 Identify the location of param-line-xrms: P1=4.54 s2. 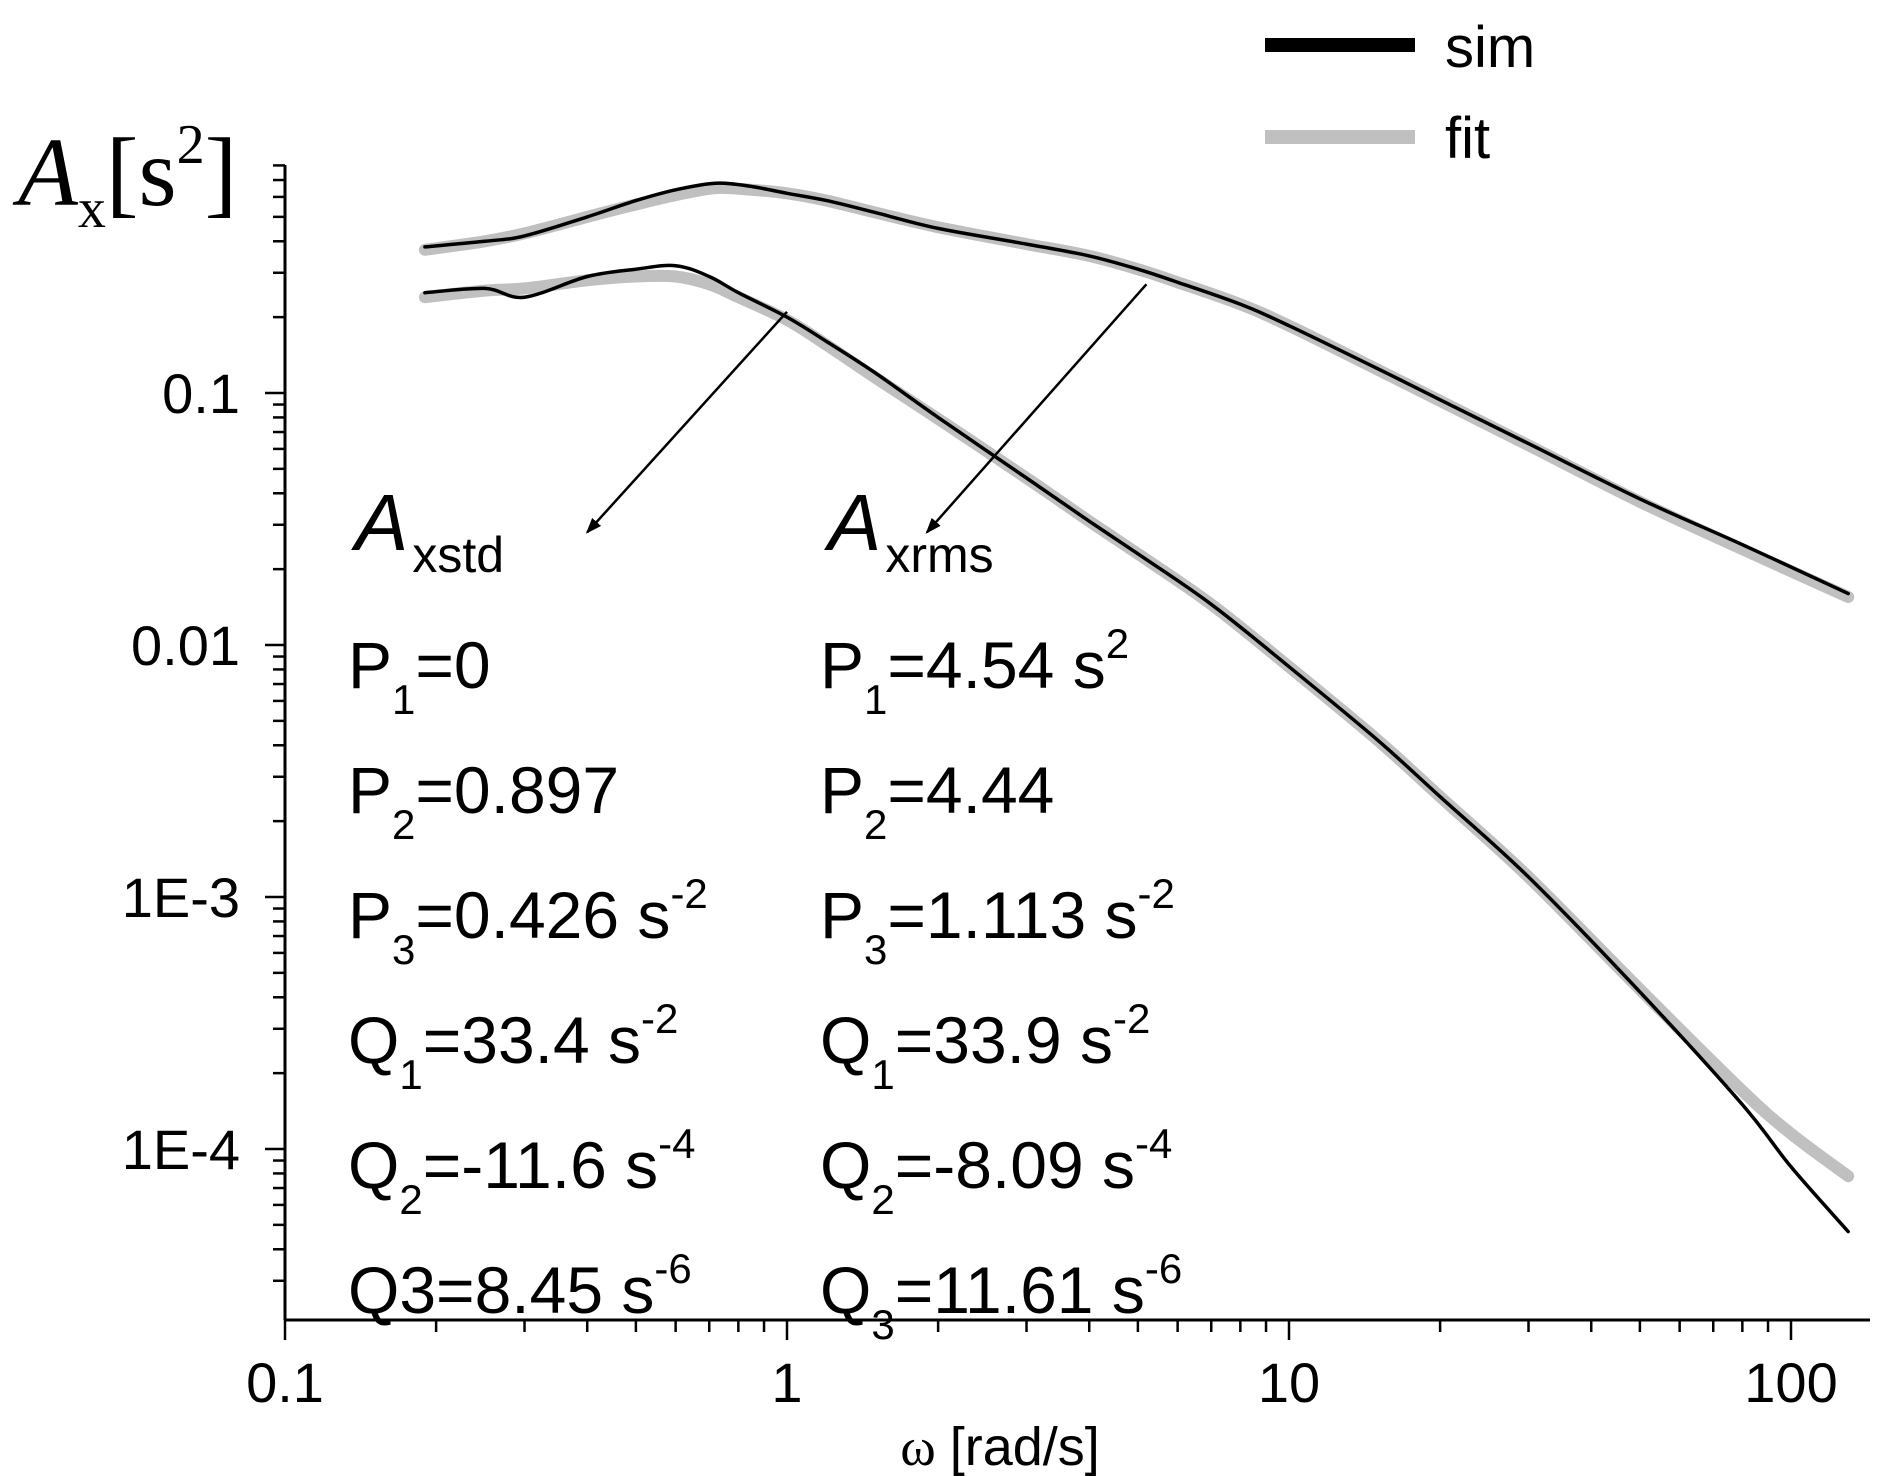
(974, 671).